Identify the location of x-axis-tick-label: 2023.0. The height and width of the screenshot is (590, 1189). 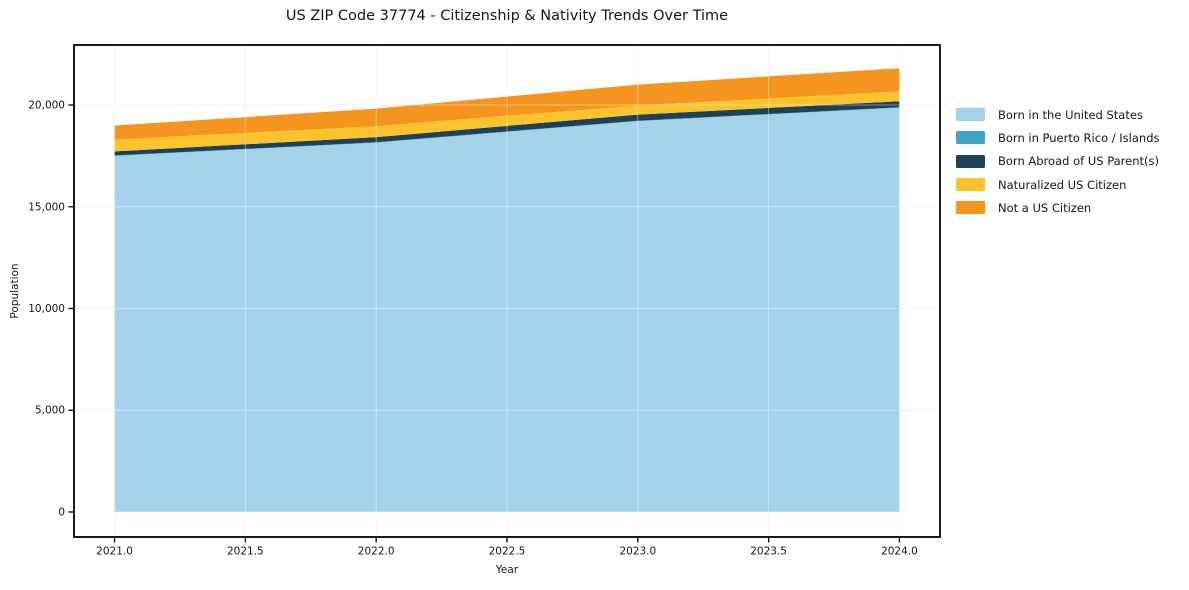
(637, 552).